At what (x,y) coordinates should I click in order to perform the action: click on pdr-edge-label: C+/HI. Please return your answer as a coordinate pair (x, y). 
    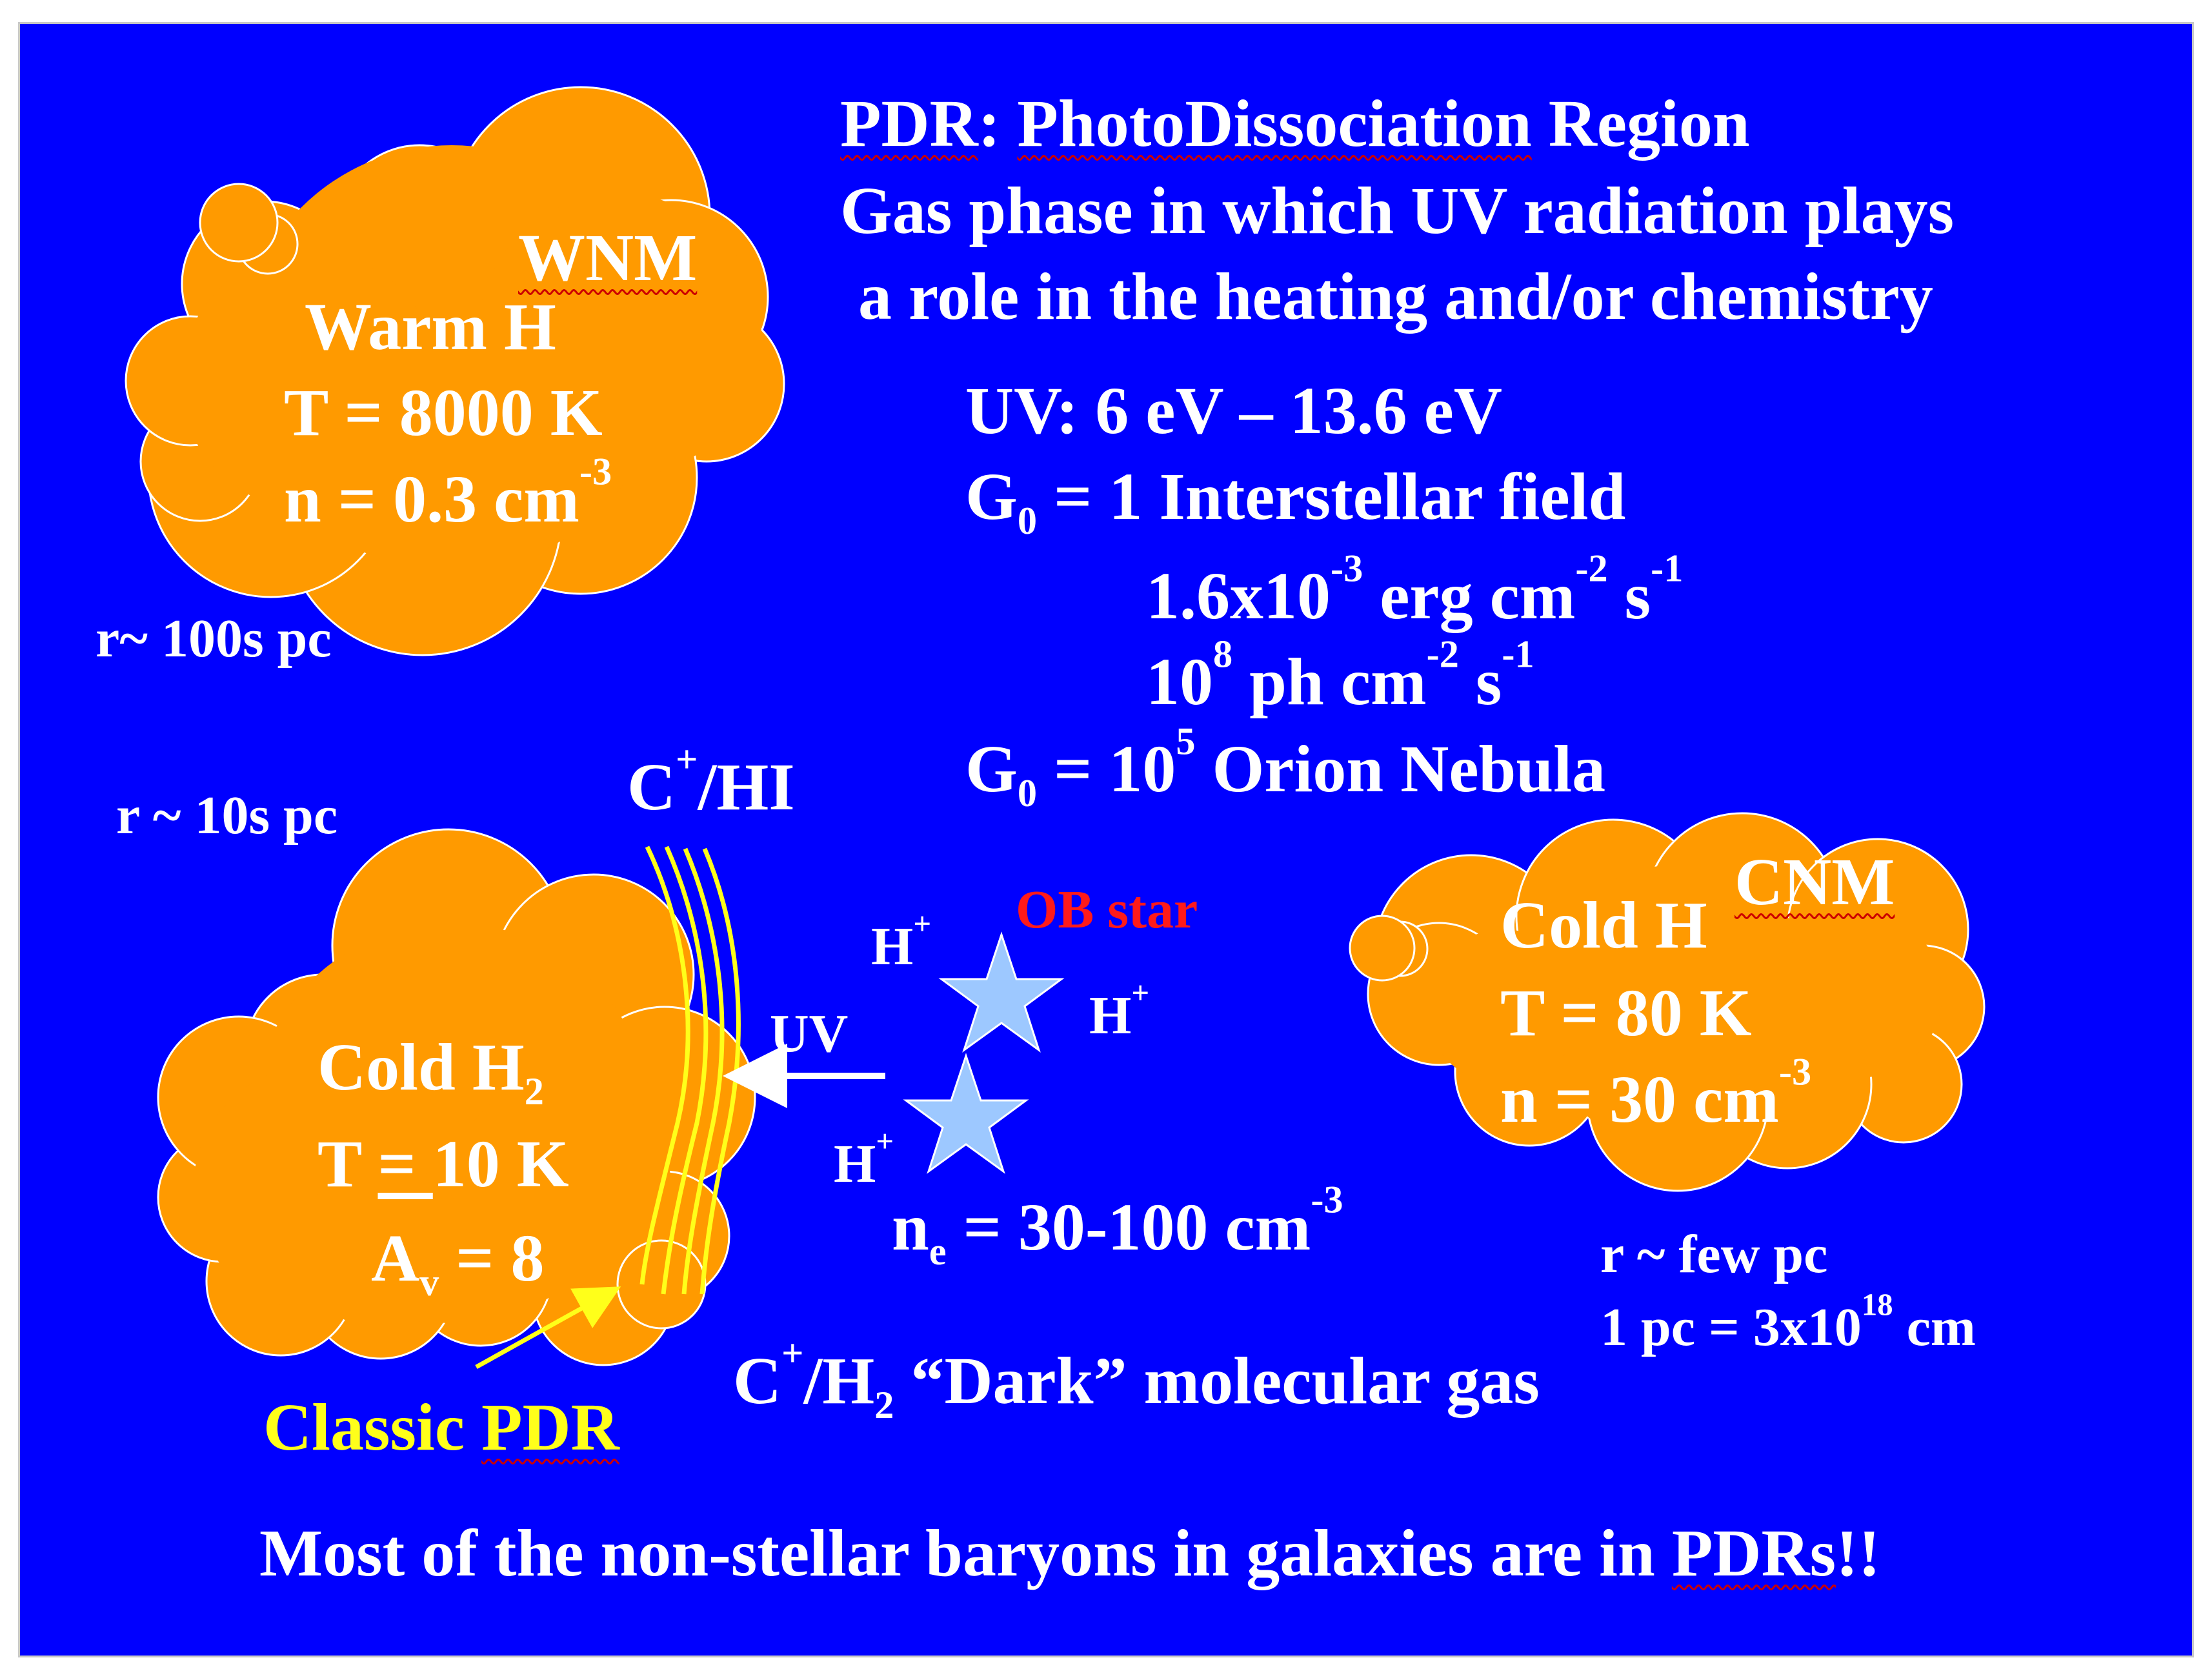
    Looking at the image, I should click on (711, 780).